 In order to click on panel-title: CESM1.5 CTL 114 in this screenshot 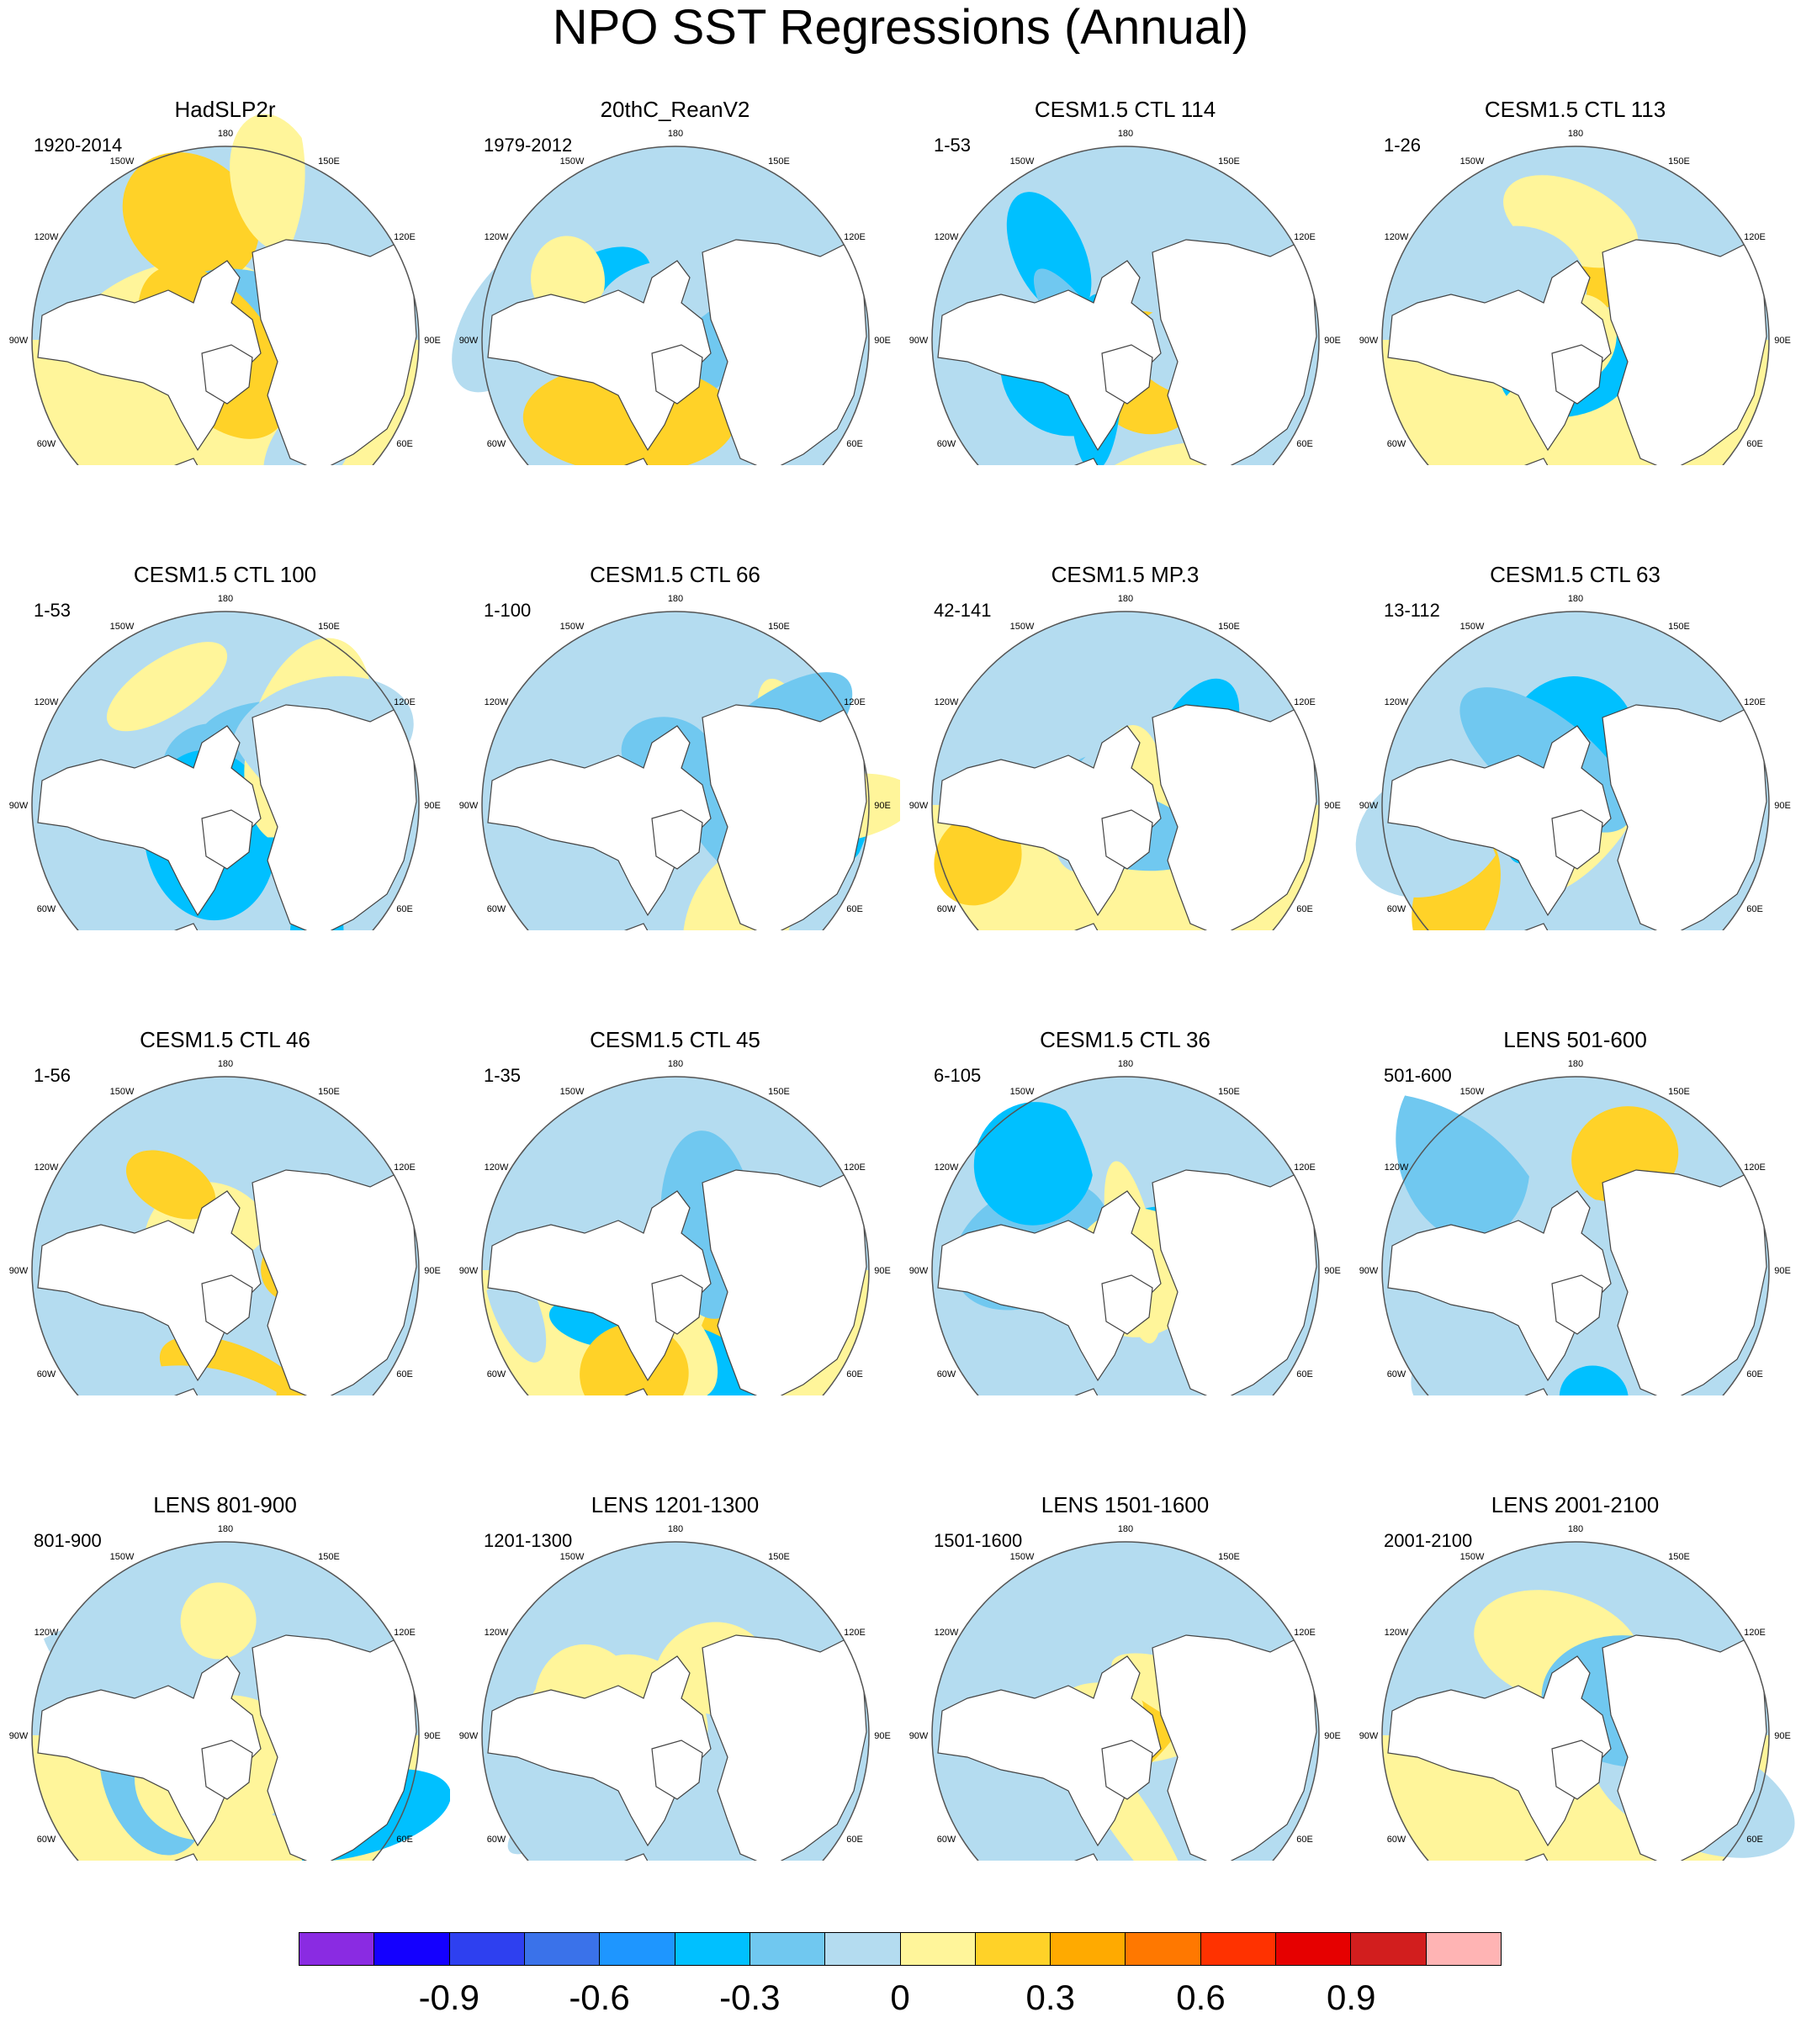, I will do `click(1125, 109)`.